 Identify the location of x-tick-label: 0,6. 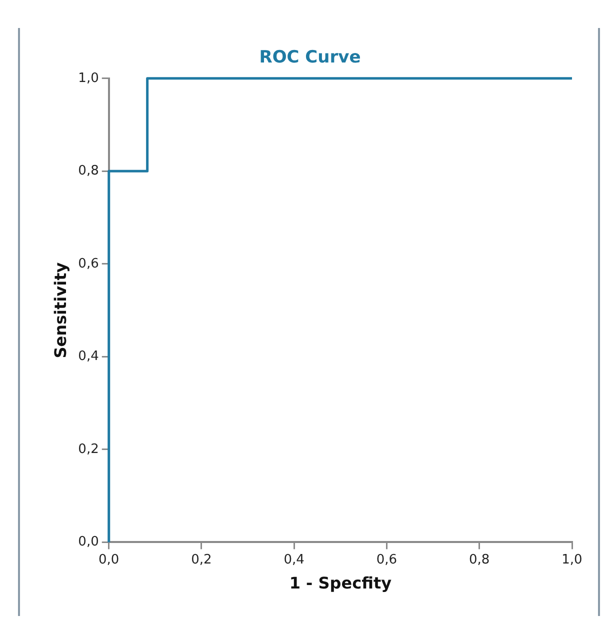
(387, 560).